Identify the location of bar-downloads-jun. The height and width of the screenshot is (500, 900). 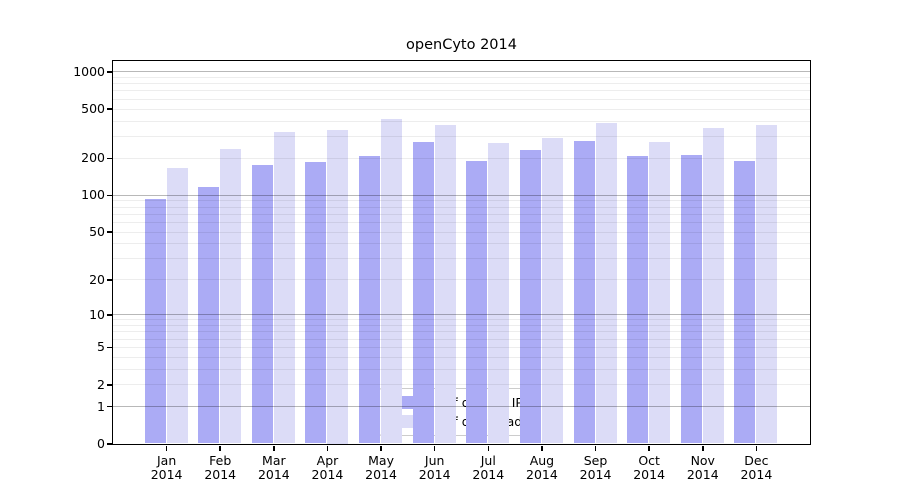
(445, 284).